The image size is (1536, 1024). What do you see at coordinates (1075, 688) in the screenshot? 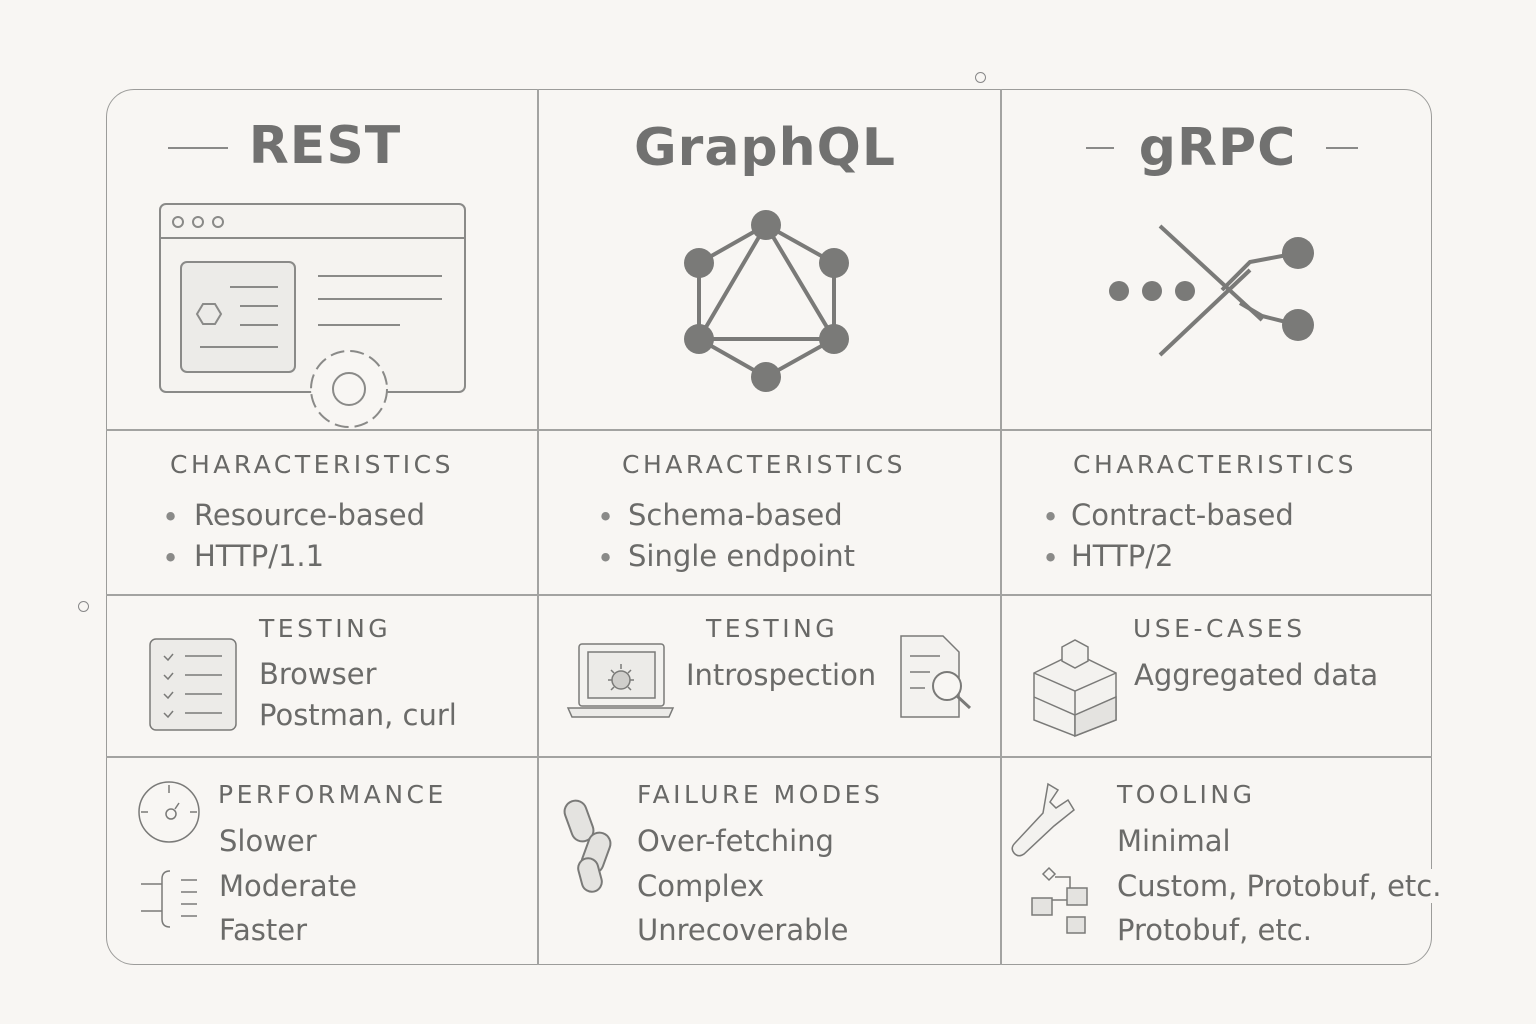
I see `stacked-boxes-icon` at bounding box center [1075, 688].